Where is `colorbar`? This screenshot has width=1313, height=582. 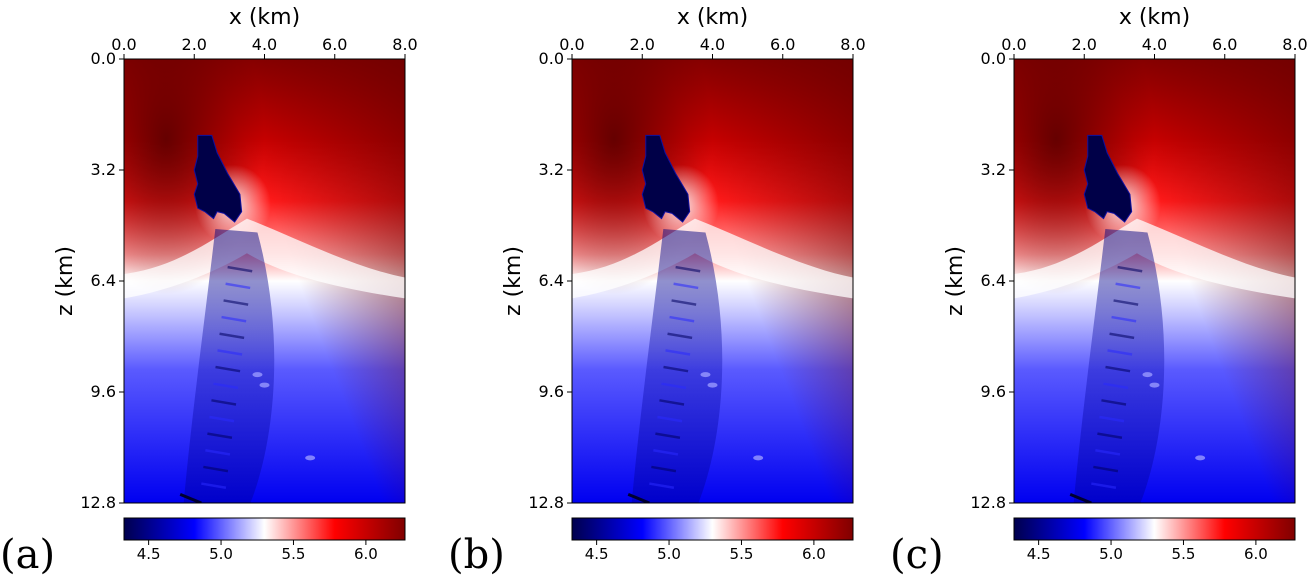 colorbar is located at coordinates (264, 529).